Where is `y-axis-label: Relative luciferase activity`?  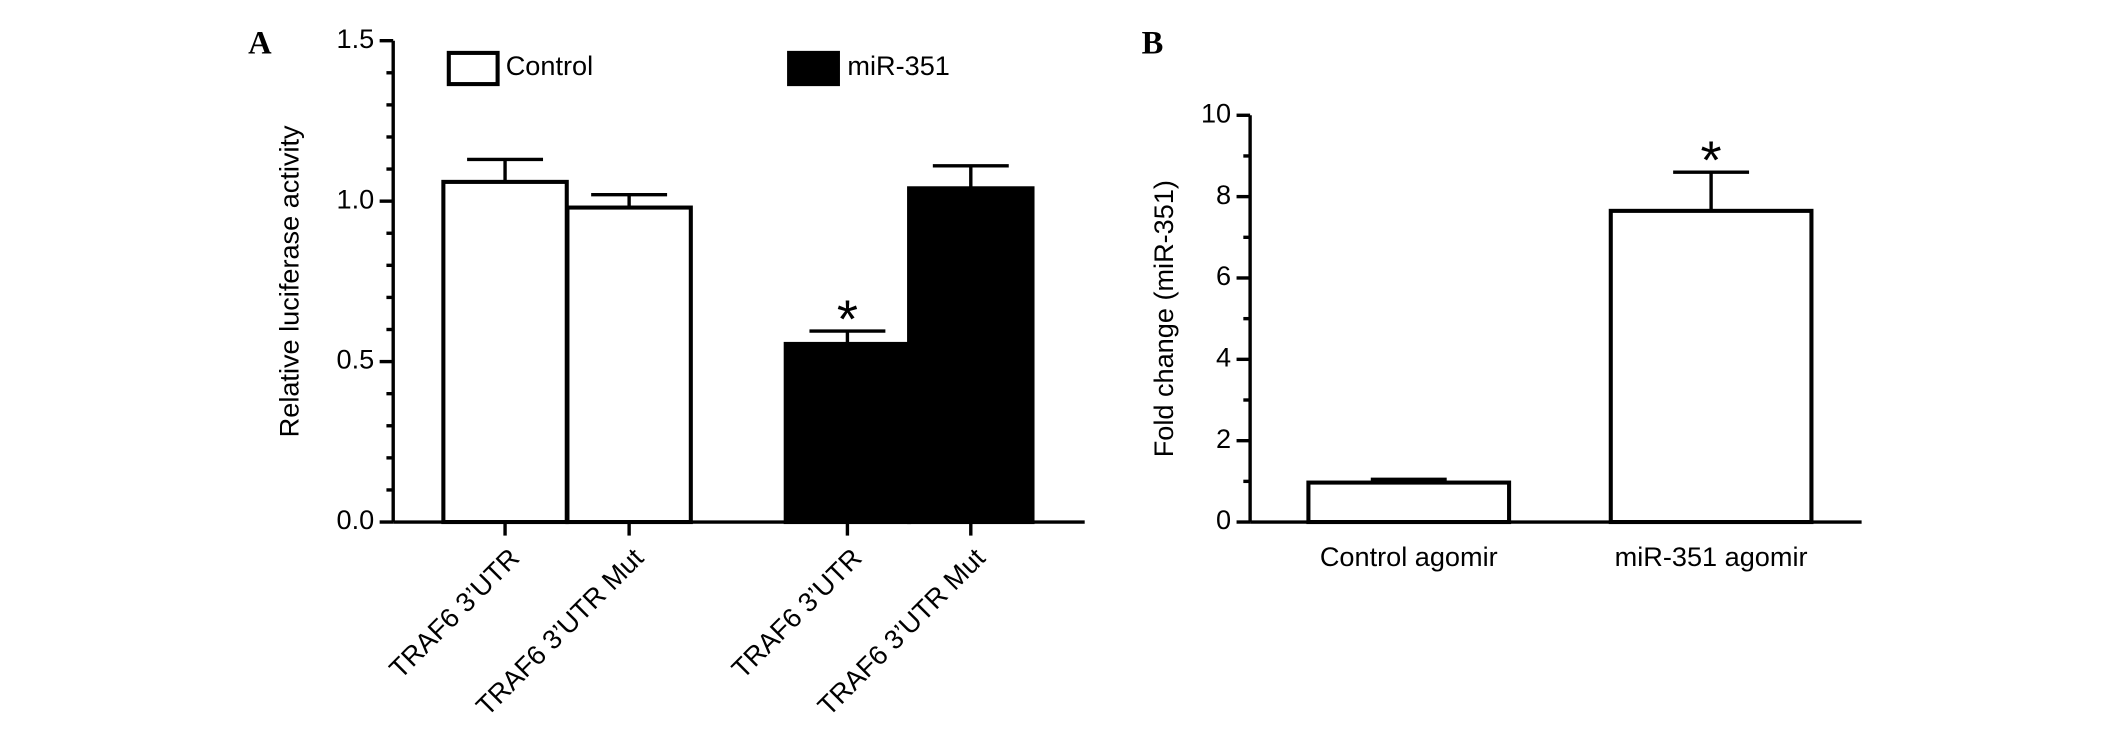 y-axis-label: Relative luciferase activity is located at coordinates (289, 281).